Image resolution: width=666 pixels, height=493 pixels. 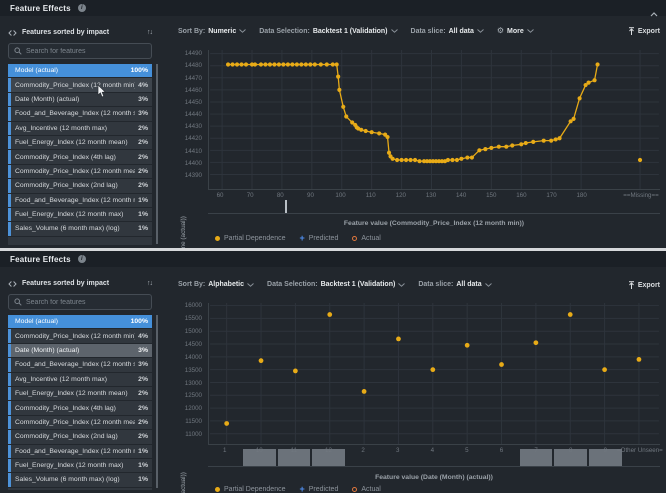 What do you see at coordinates (216, 284) in the screenshot?
I see `sort-by-dropdown: Sort By: Alphabetic` at bounding box center [216, 284].